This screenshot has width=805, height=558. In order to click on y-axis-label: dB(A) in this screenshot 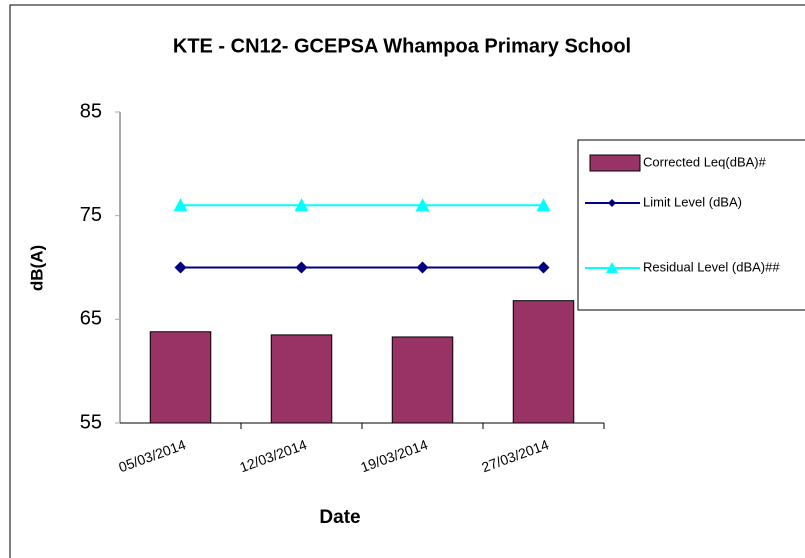, I will do `click(36, 268)`.